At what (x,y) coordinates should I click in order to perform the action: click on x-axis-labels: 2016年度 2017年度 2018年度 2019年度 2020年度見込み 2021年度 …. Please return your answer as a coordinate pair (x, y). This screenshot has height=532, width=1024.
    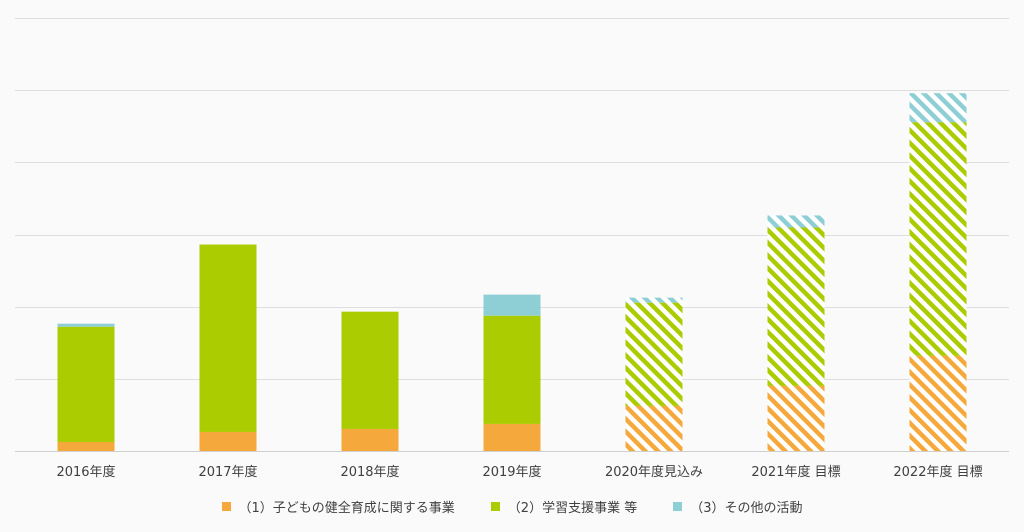
    Looking at the image, I should click on (519, 472).